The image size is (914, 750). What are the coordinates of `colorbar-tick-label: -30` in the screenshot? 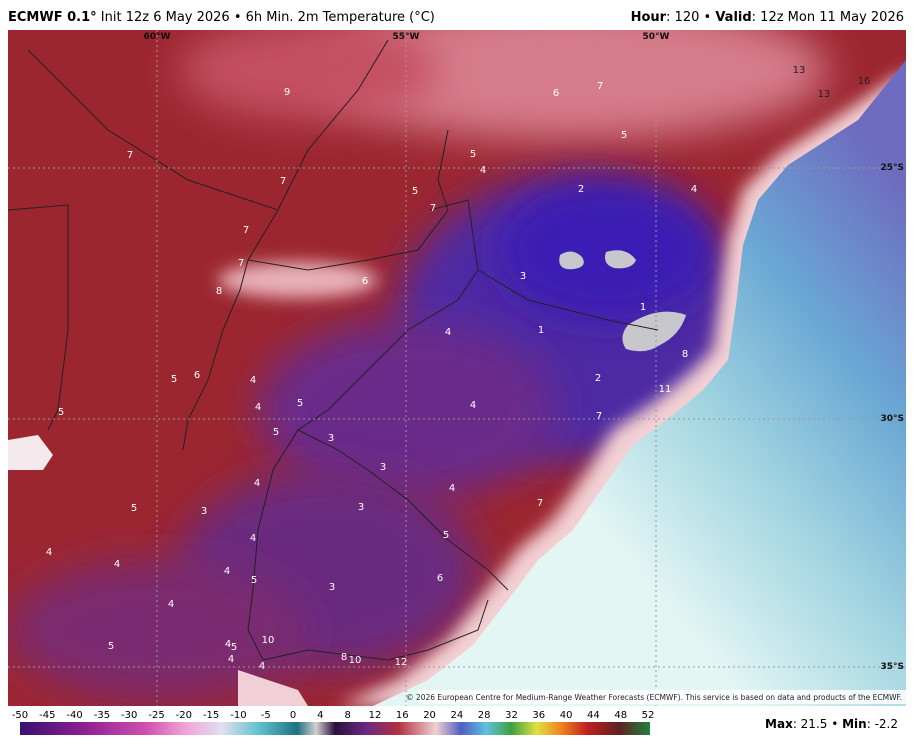 It's located at (129, 715).